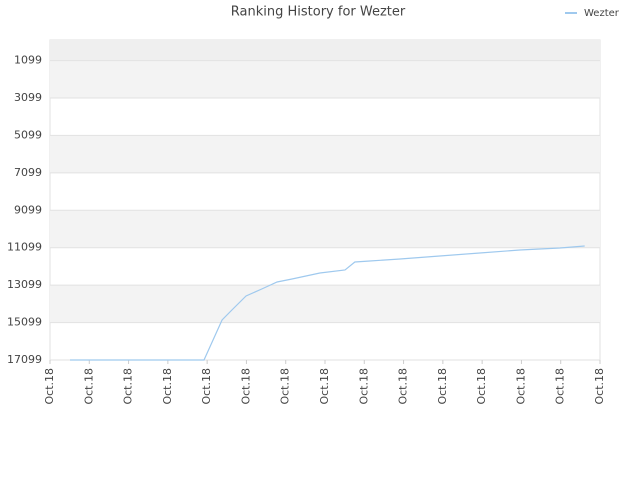 The width and height of the screenshot is (640, 484). I want to click on y-tick-label: 13099, so click(24, 284).